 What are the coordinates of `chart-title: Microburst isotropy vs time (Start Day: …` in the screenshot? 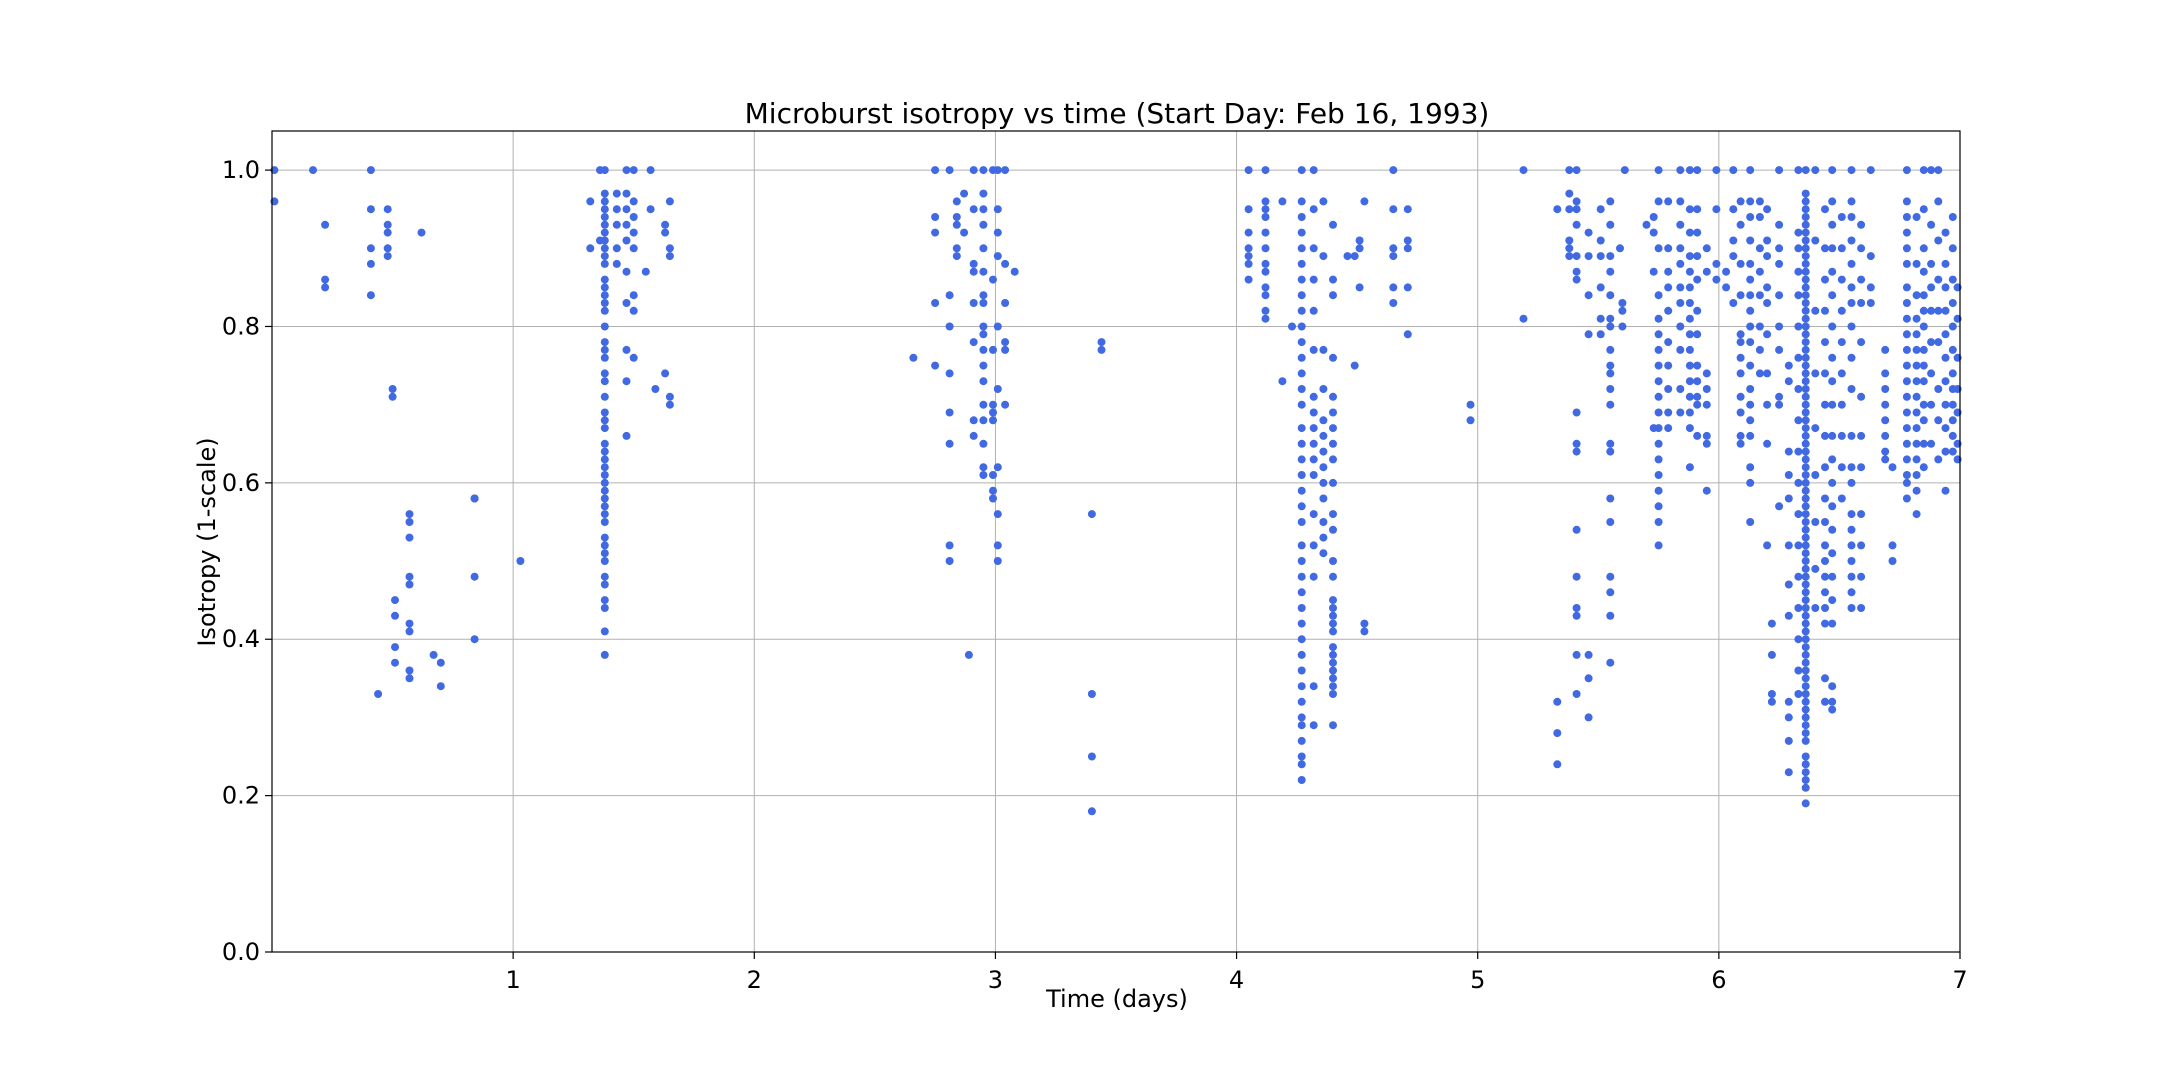 It's located at (1117, 113).